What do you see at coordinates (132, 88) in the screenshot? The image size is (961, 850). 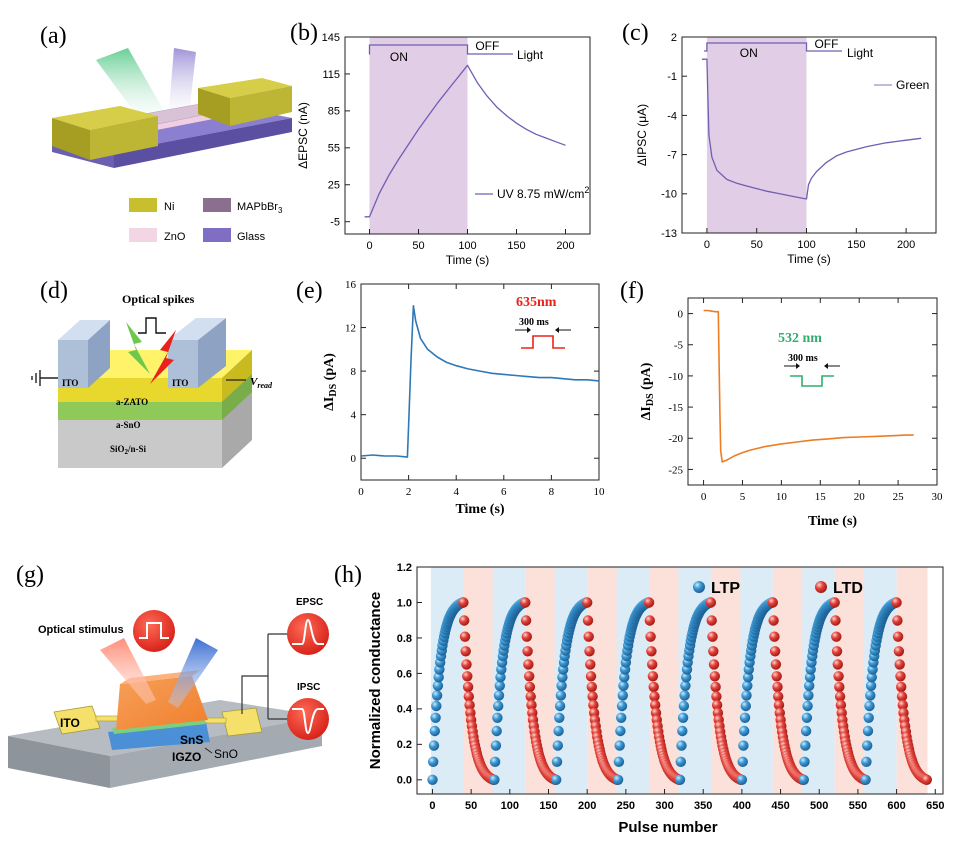 I see `green-light-beam` at bounding box center [132, 88].